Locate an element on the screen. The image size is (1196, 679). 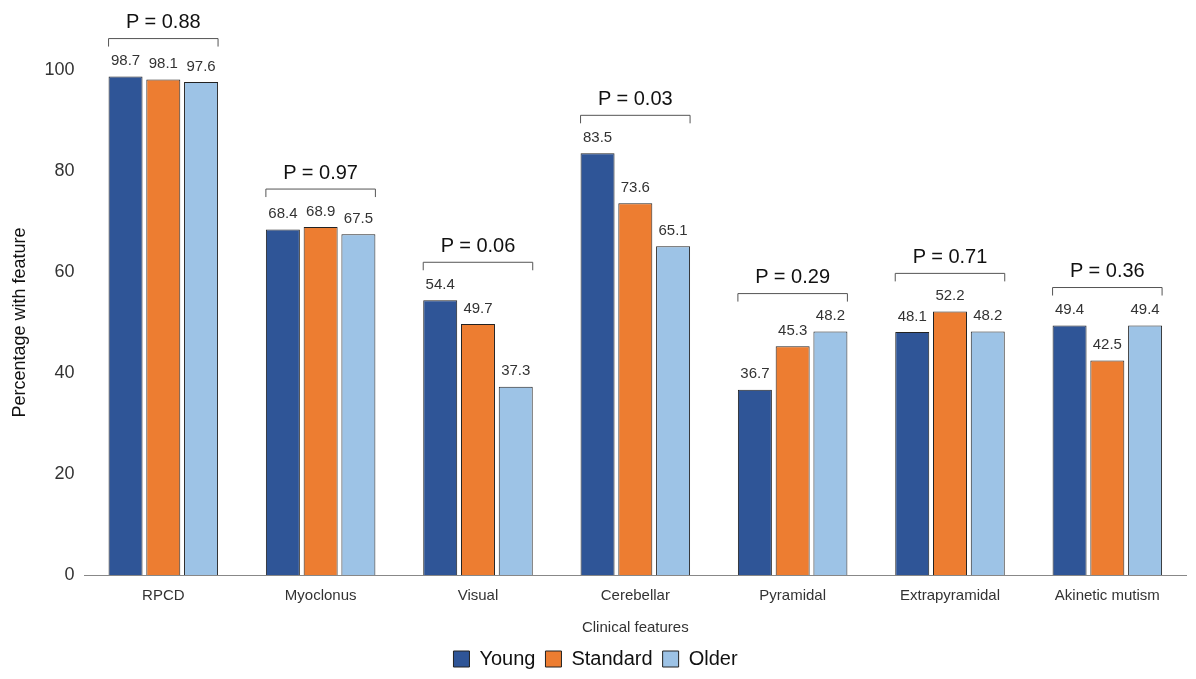
data-label: 52.2 is located at coordinates (950, 295).